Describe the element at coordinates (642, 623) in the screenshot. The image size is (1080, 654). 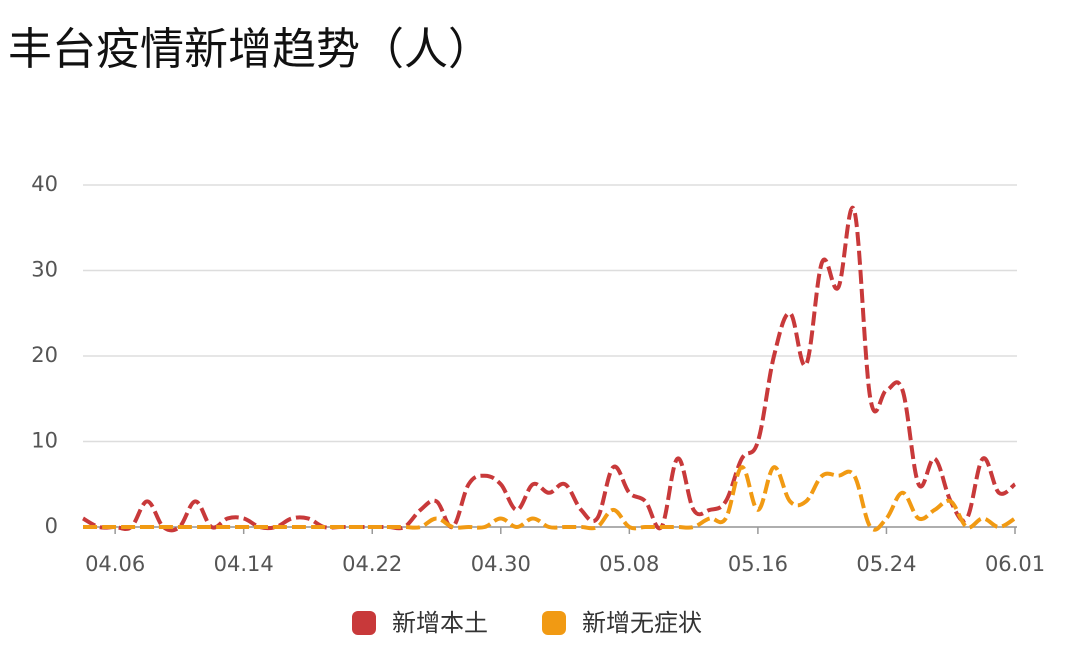
I see `legend-label: 新增无症状` at that location.